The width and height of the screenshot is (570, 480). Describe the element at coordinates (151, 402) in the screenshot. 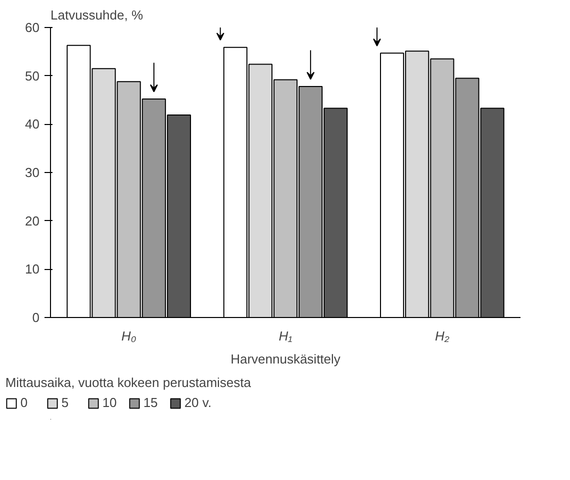

I see `legend-label: 15` at that location.